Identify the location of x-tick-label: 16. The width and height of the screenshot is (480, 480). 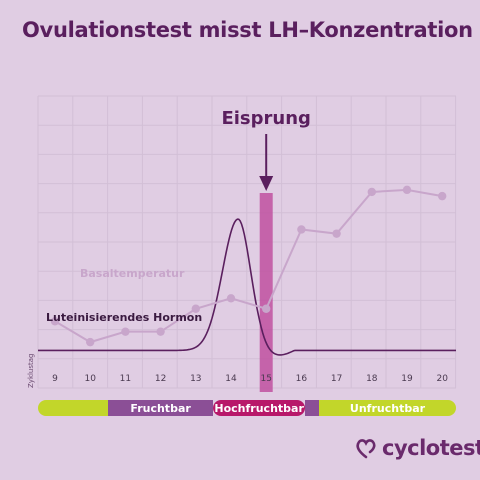
(302, 379).